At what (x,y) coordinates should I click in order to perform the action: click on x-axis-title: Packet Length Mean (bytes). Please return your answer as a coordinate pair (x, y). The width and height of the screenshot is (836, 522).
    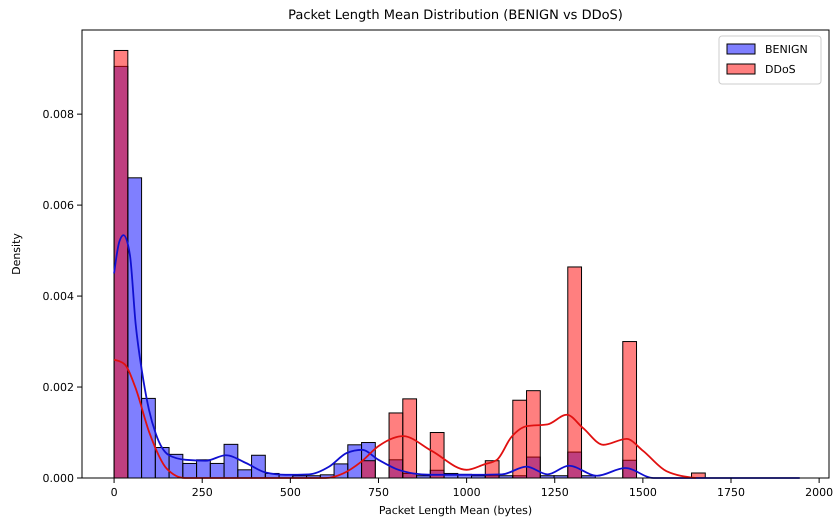
    Looking at the image, I should click on (455, 510).